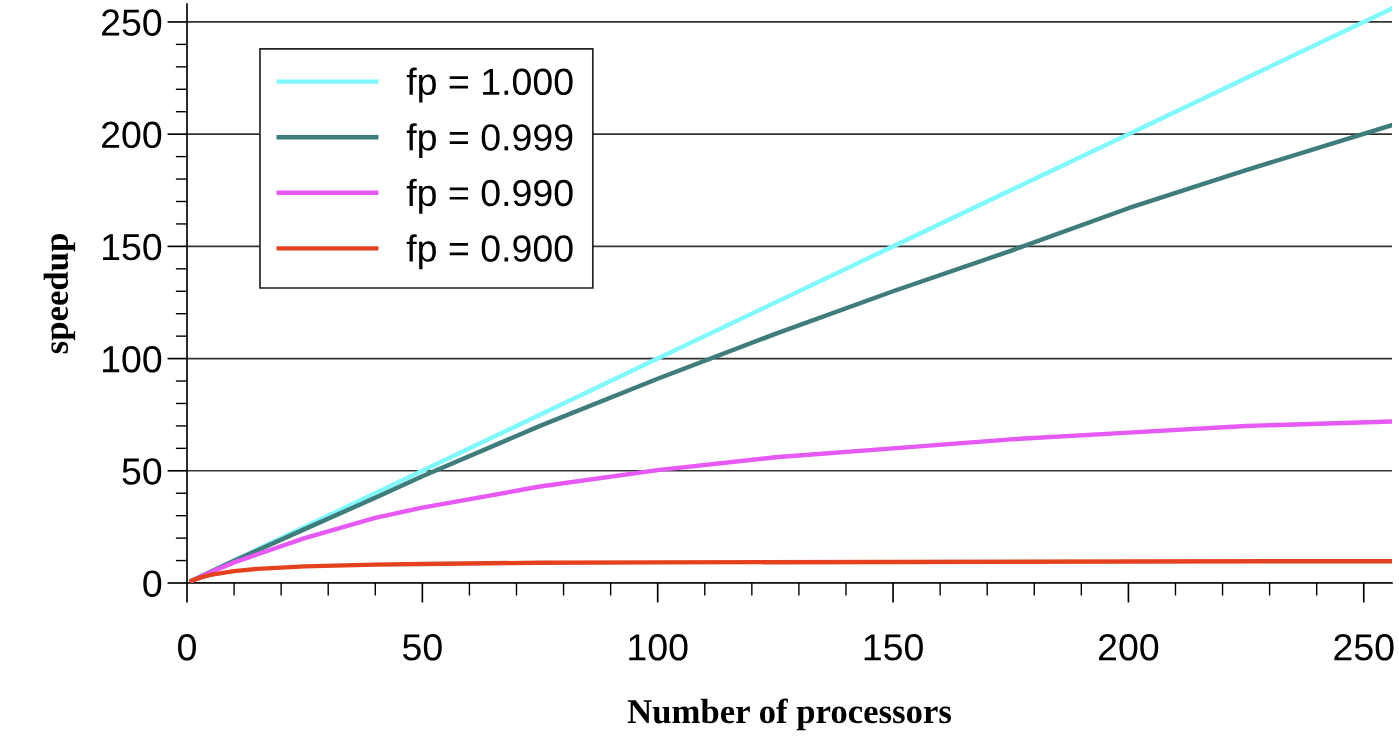 Image resolution: width=1399 pixels, height=749 pixels. Describe the element at coordinates (132, 22) in the screenshot. I see `y-tick-label: 250` at that location.